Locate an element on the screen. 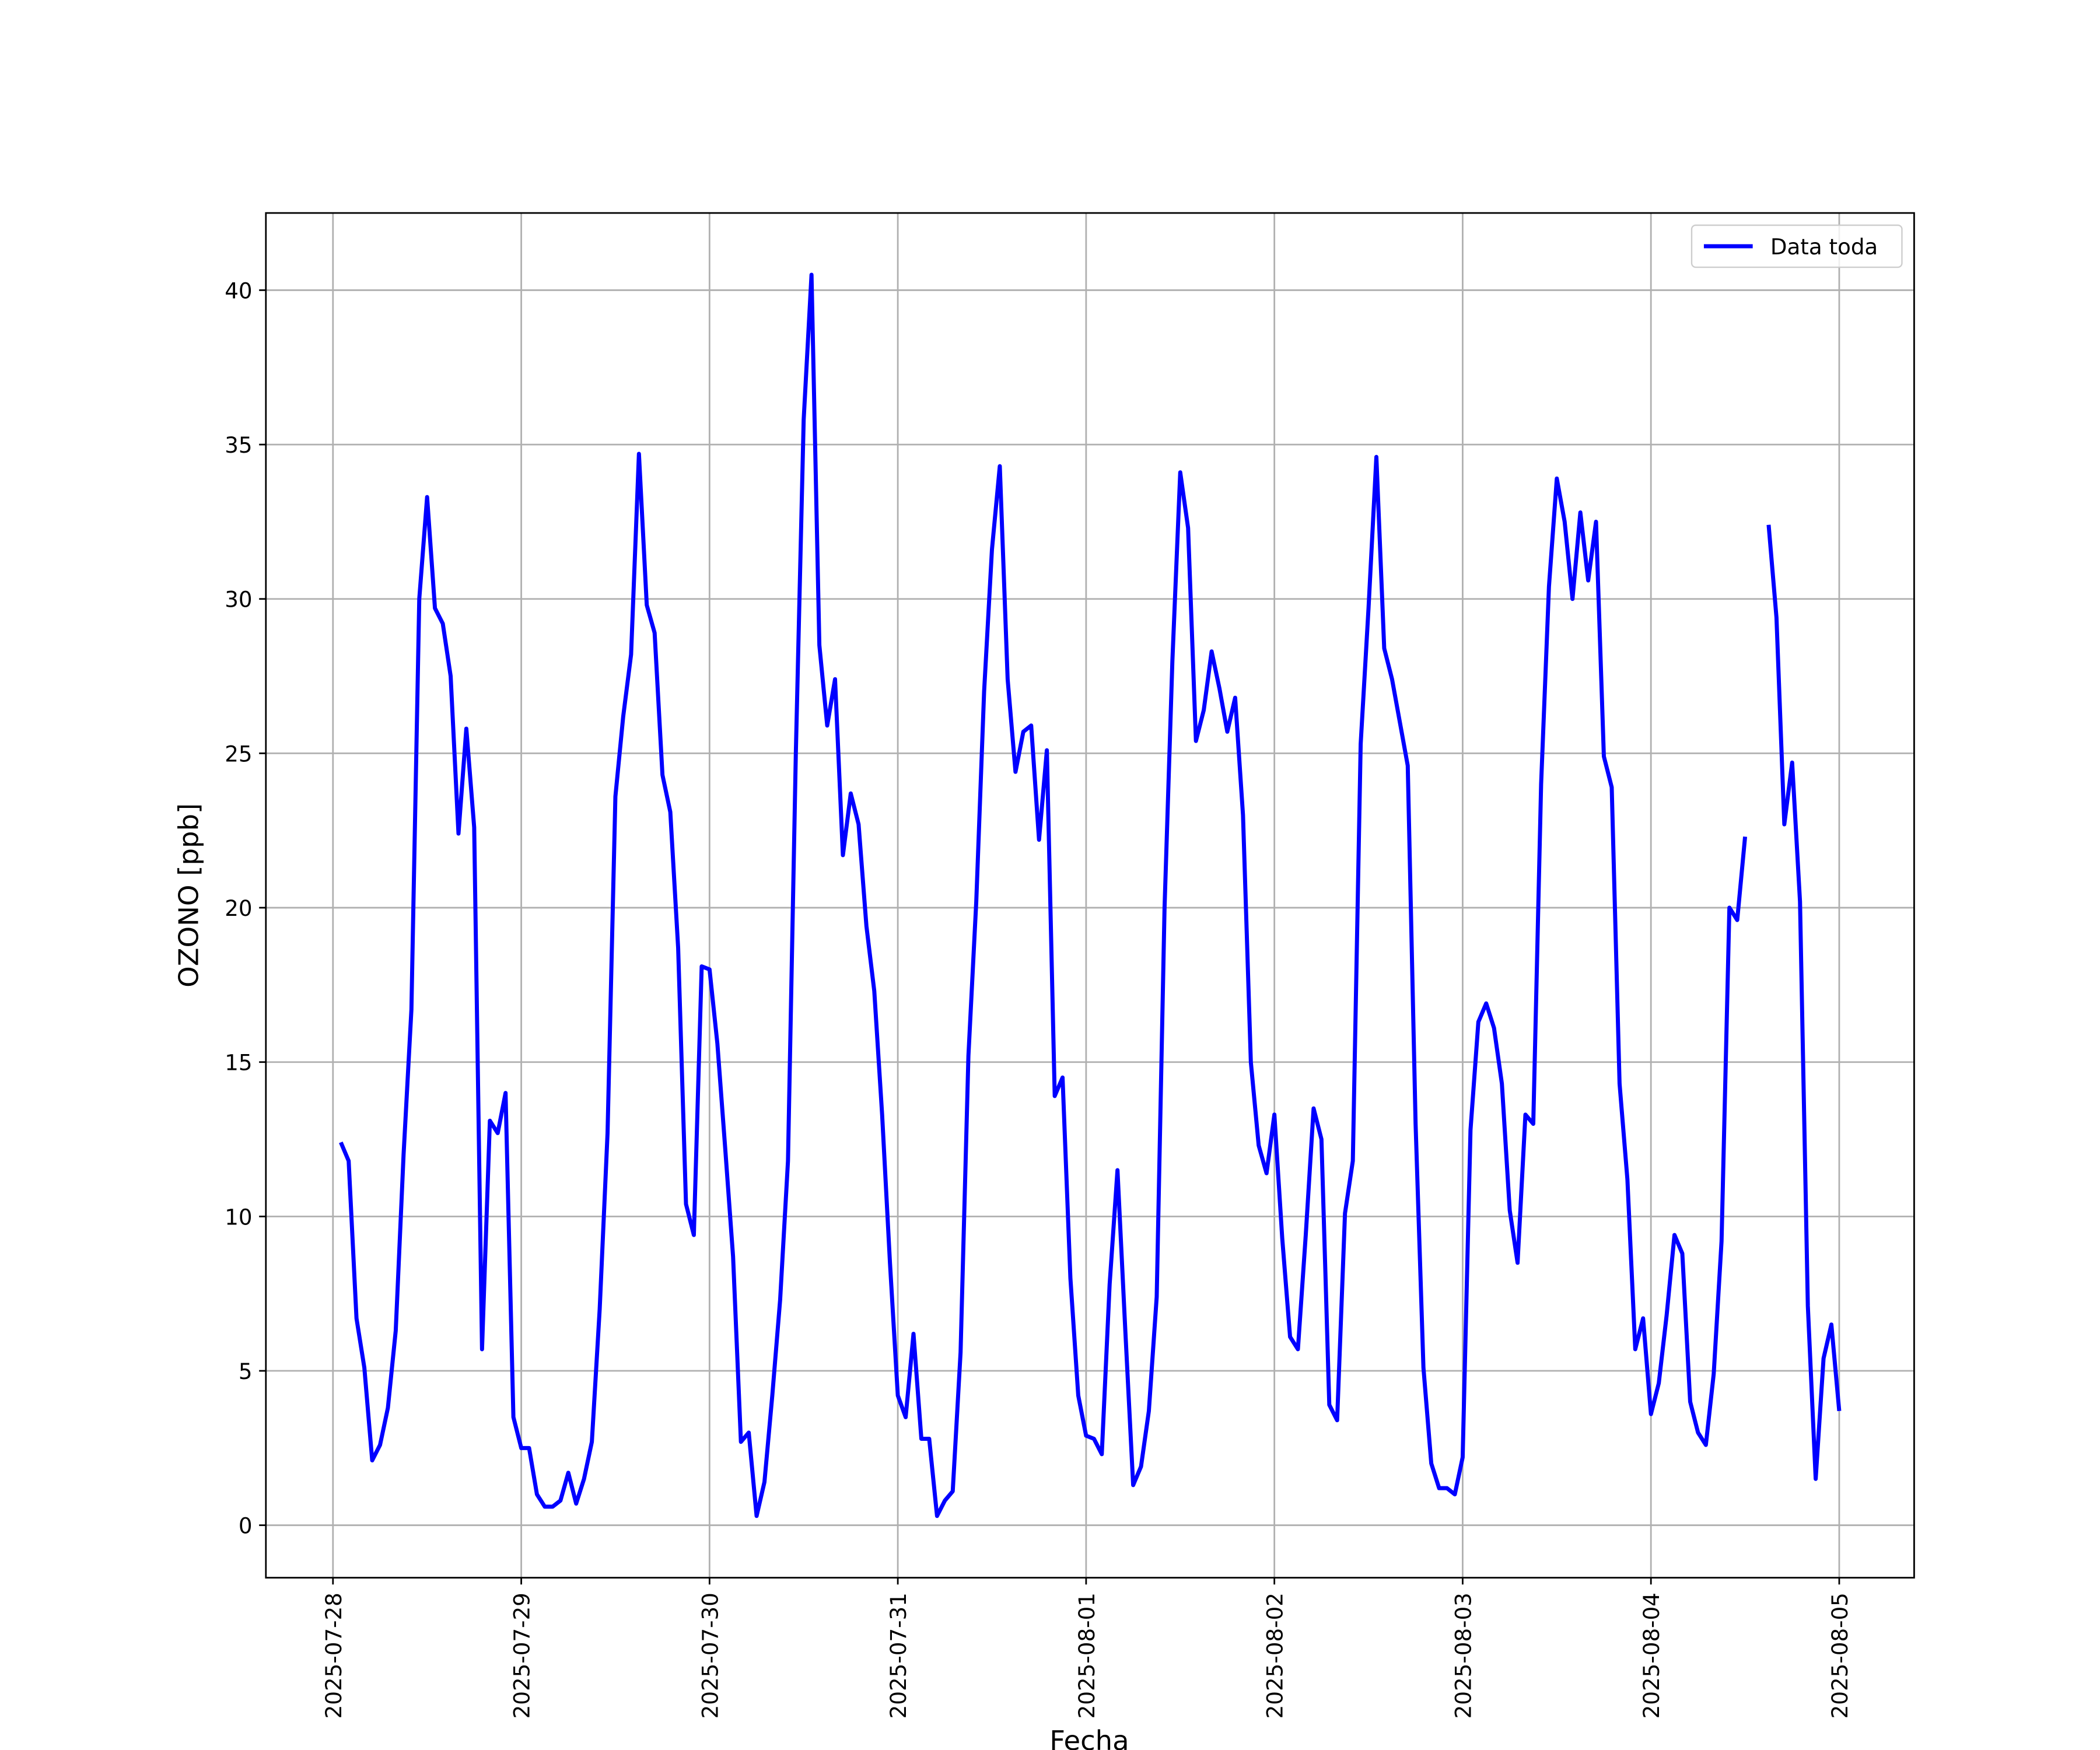 The height and width of the screenshot is (1750, 2100). y-tick-label: 15 is located at coordinates (238, 1063).